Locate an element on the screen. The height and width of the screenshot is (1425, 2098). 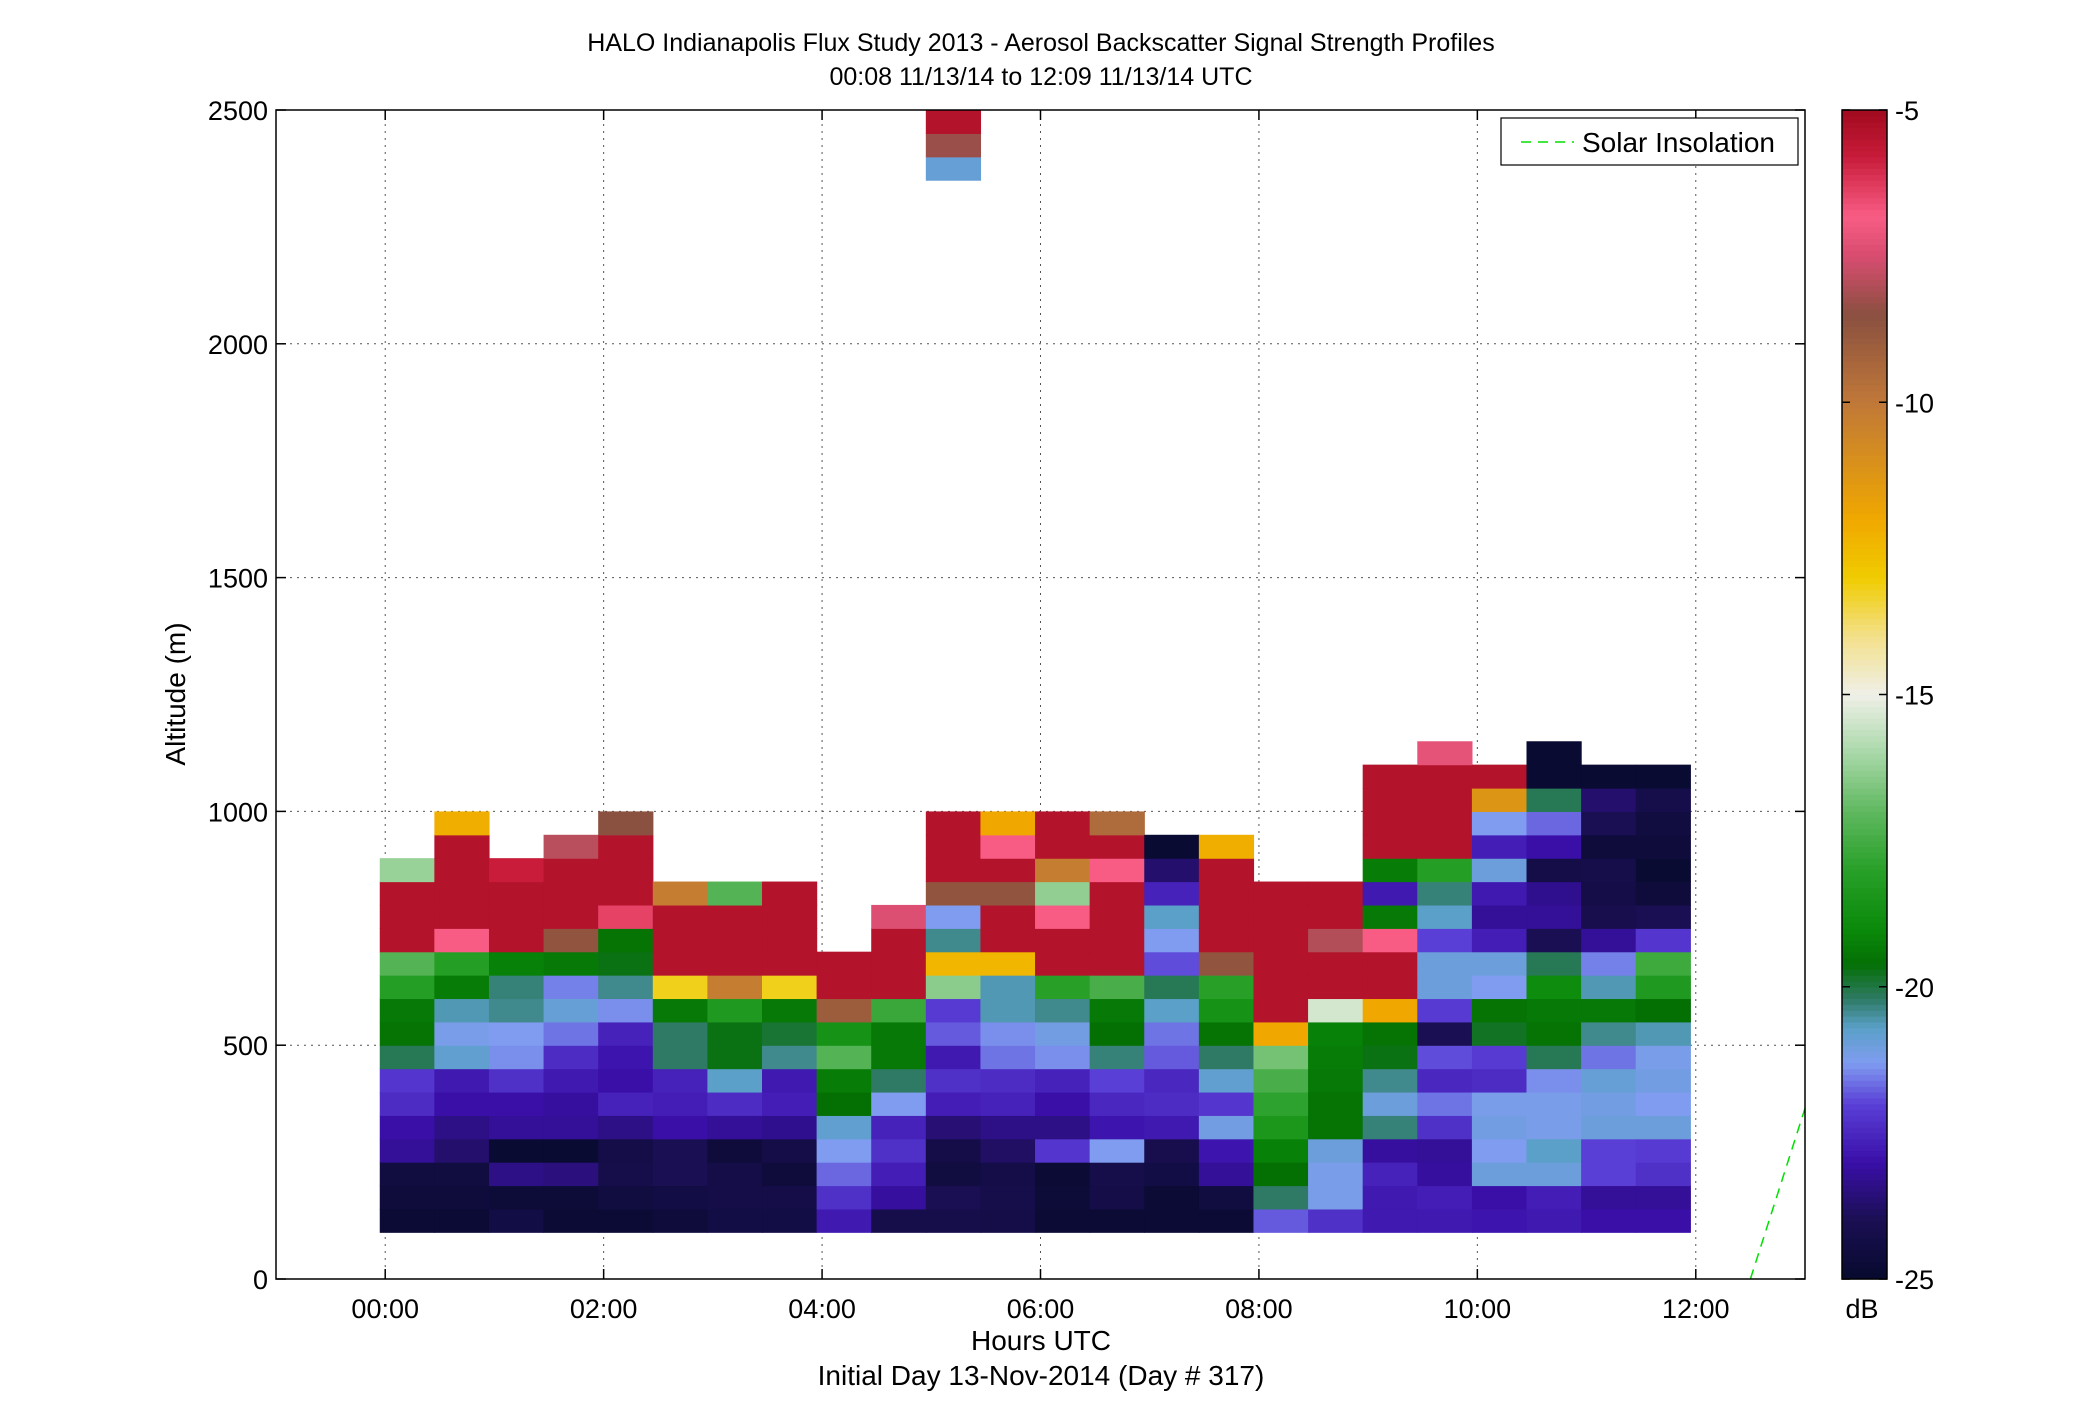
colorbar-tick-label: -10 is located at coordinates (1914, 403).